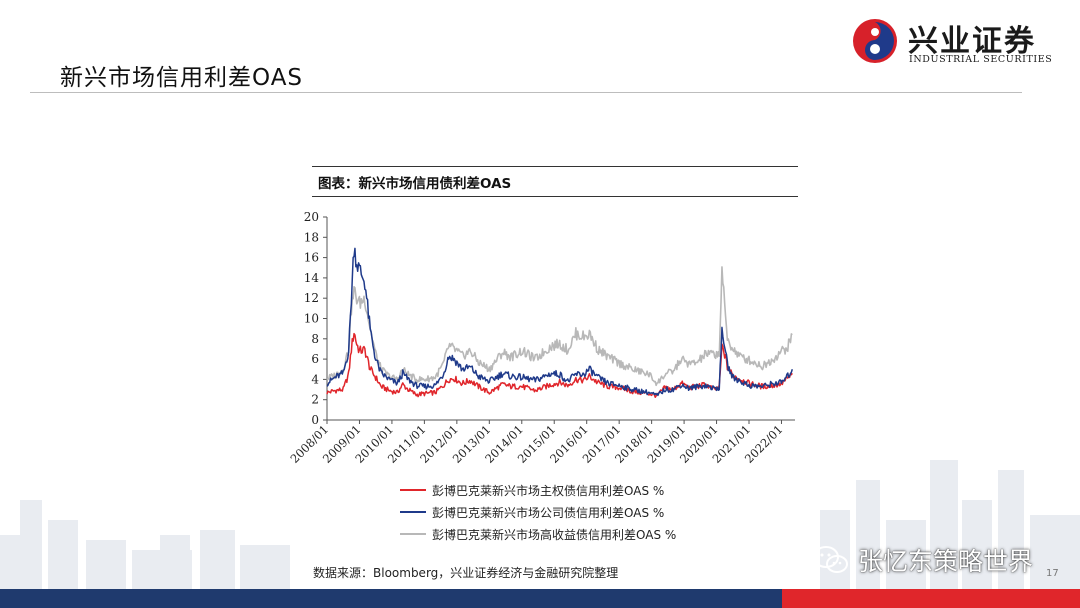 Image resolution: width=1080 pixels, height=608 pixels. What do you see at coordinates (931, 598) in the screenshot?
I see `footer-bar-red` at bounding box center [931, 598].